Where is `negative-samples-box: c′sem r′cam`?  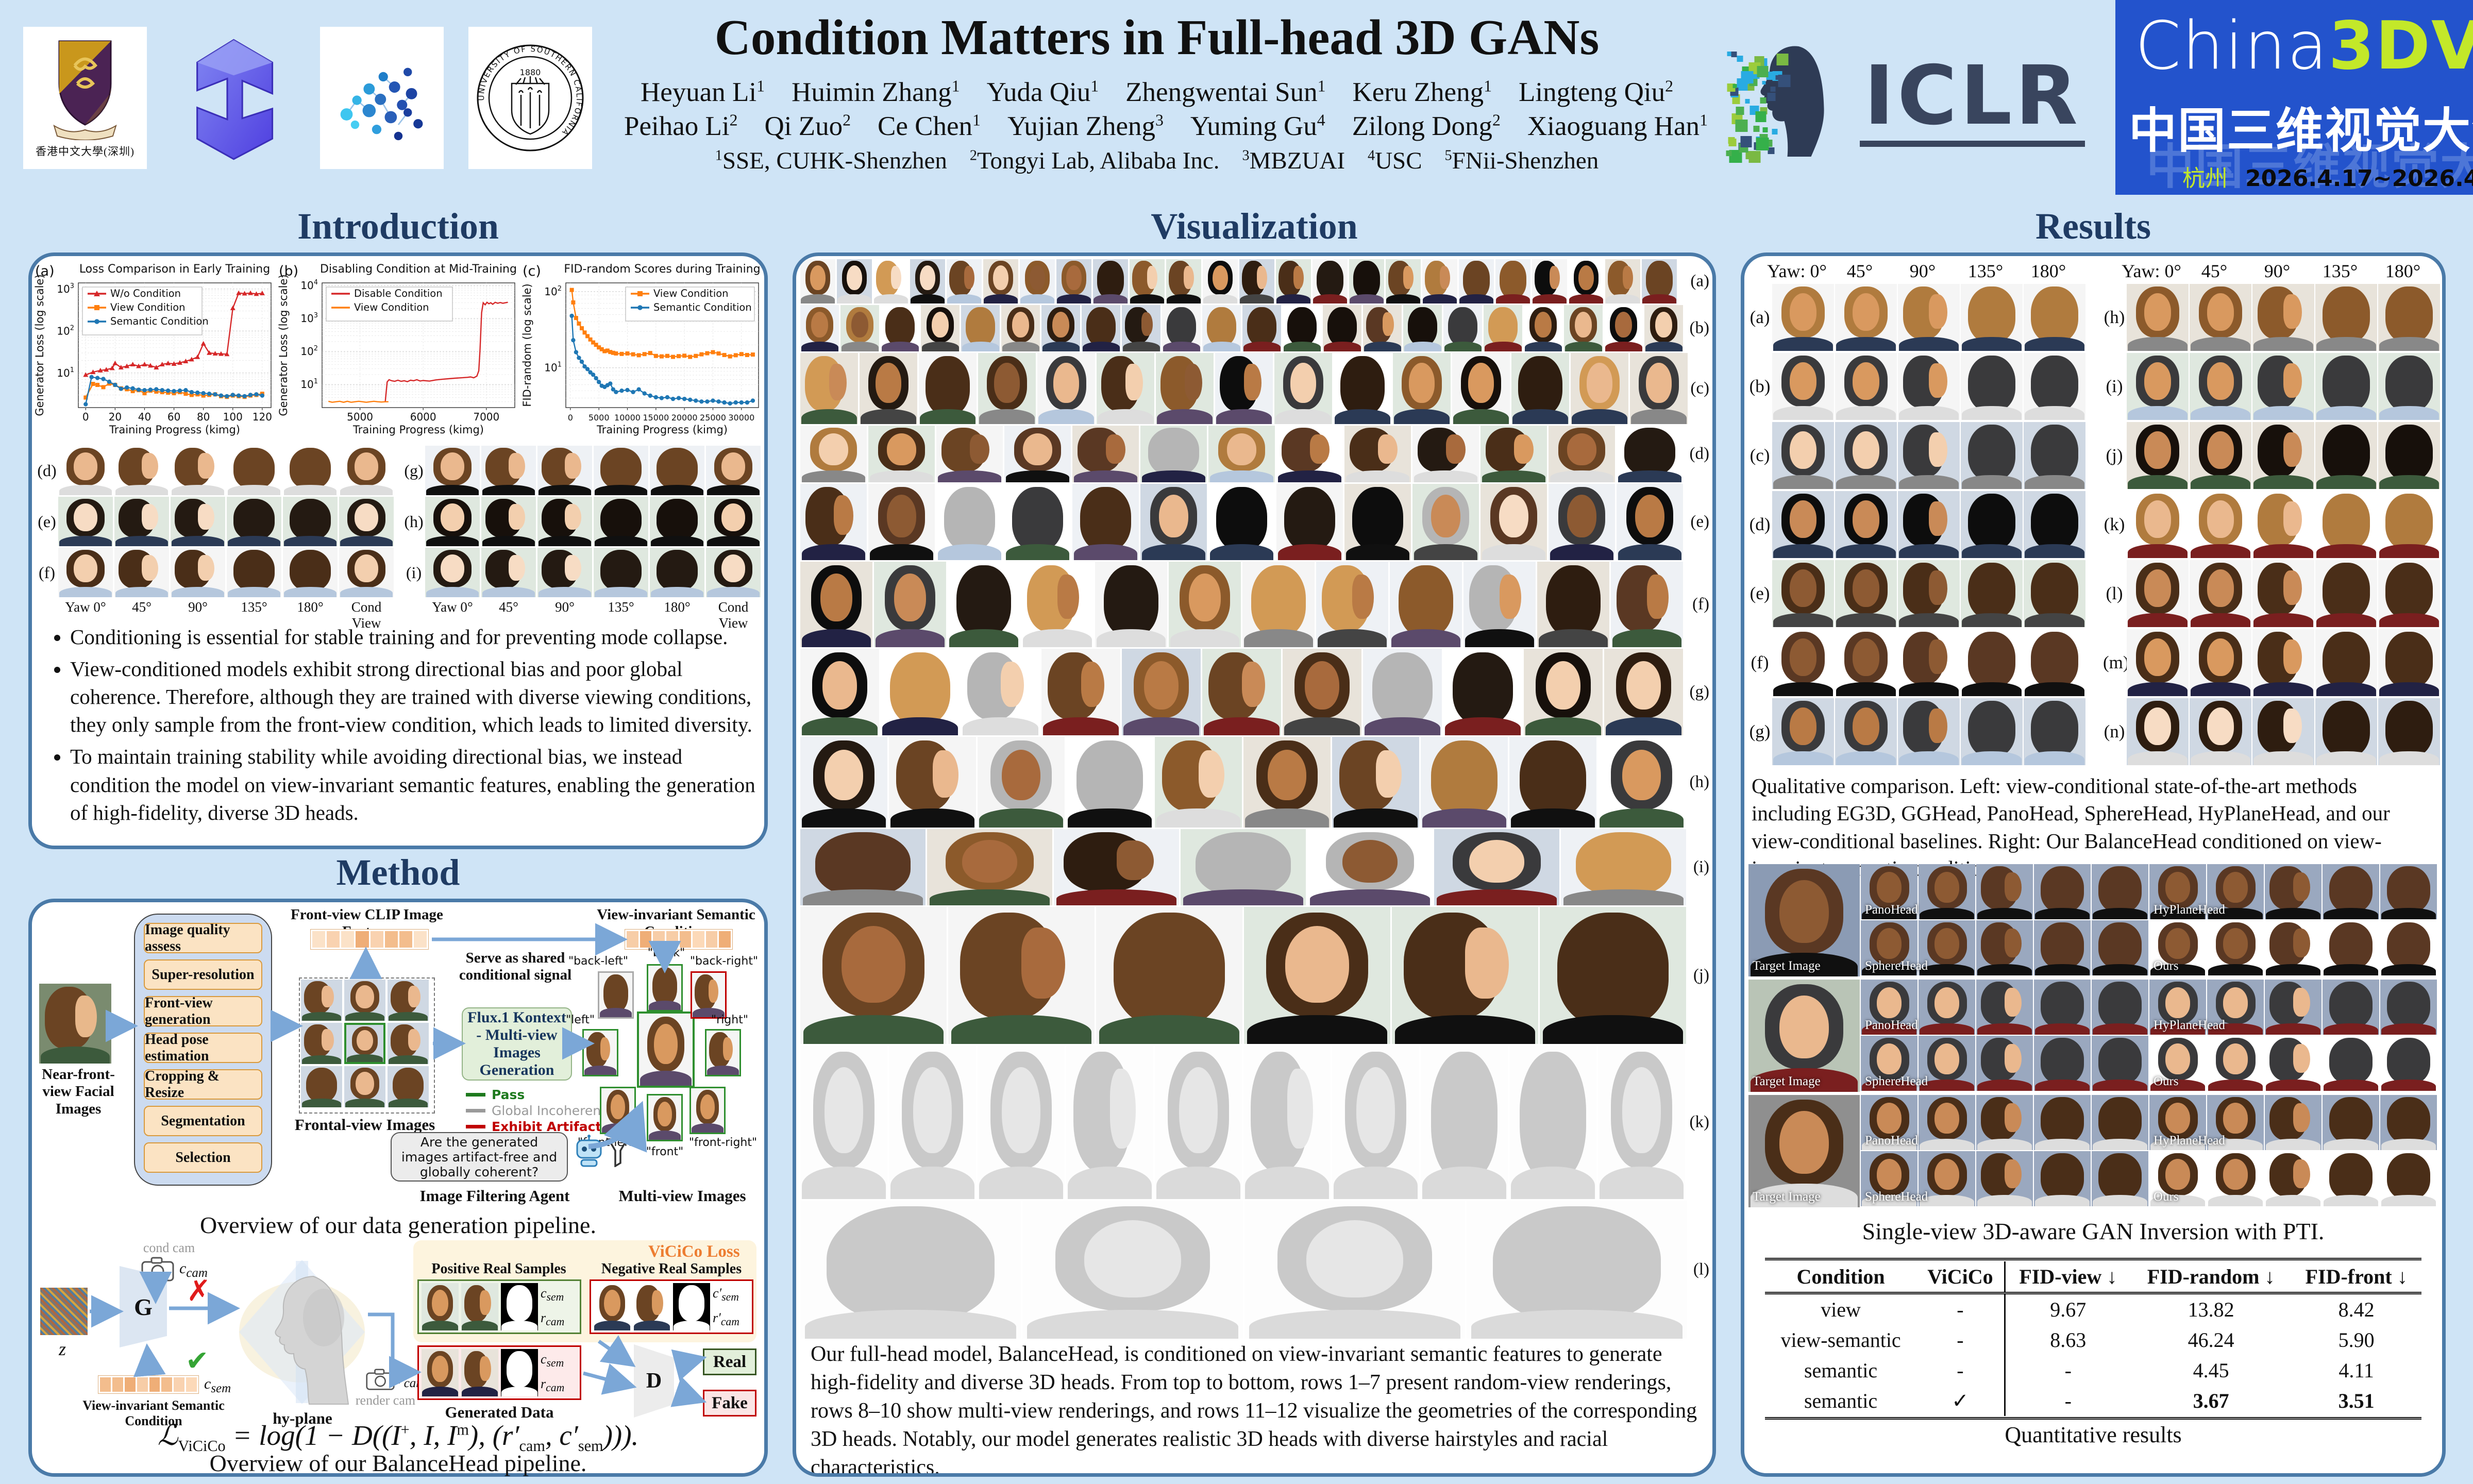
negative-samples-box: c′sem r′cam is located at coordinates (671, 1306).